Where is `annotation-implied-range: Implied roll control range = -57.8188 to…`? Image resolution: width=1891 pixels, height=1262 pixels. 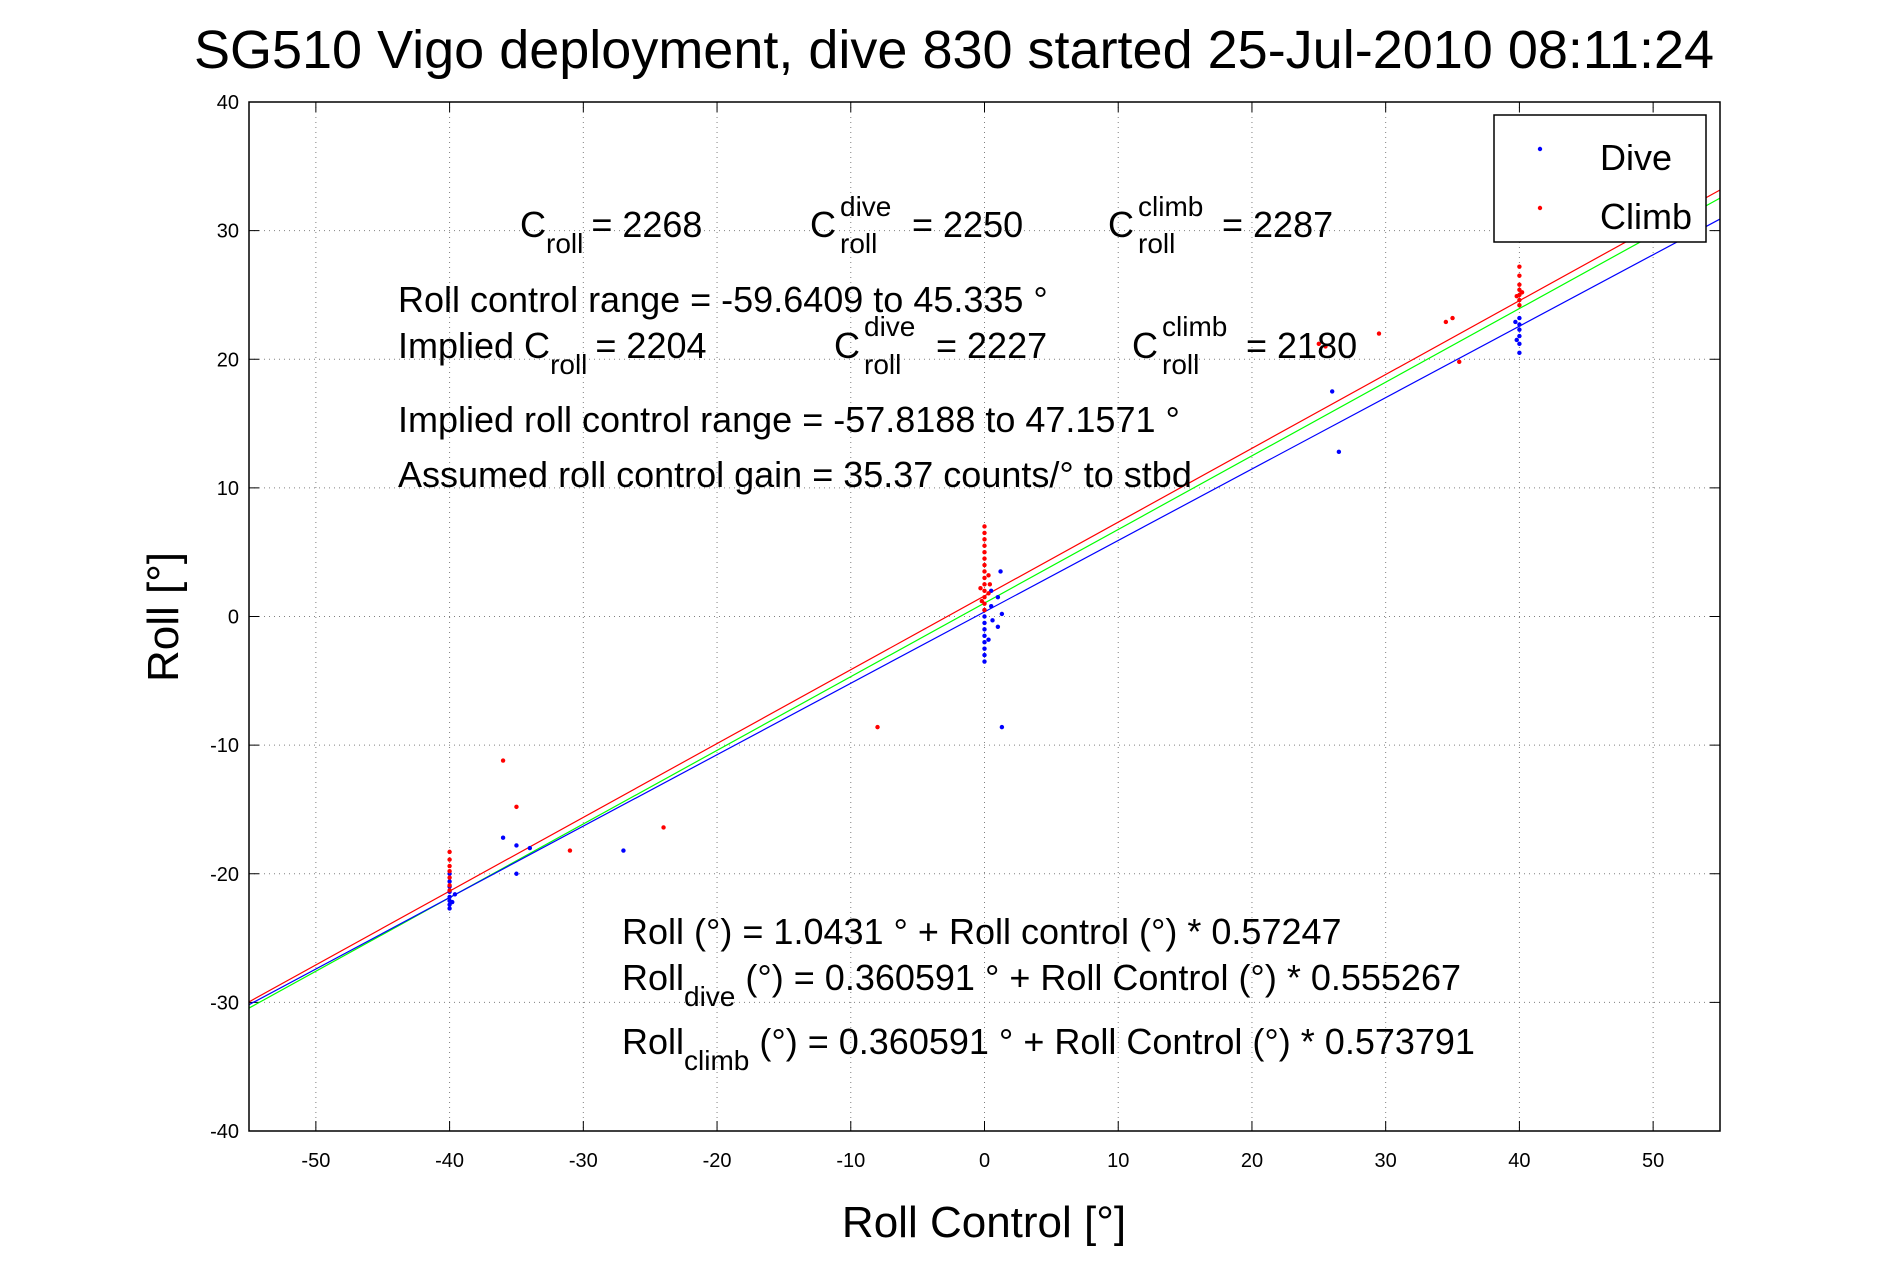
annotation-implied-range: Implied roll control range = -57.8188 to… is located at coordinates (789, 419).